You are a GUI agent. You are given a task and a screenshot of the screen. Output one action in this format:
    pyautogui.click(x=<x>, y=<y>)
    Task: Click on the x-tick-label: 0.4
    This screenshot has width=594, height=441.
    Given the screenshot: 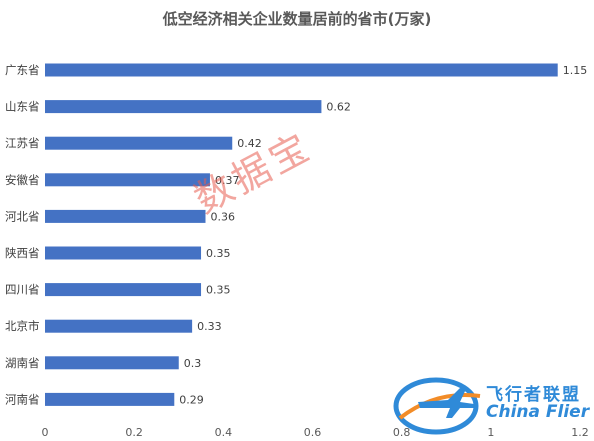 What is the action you would take?
    pyautogui.click(x=224, y=432)
    